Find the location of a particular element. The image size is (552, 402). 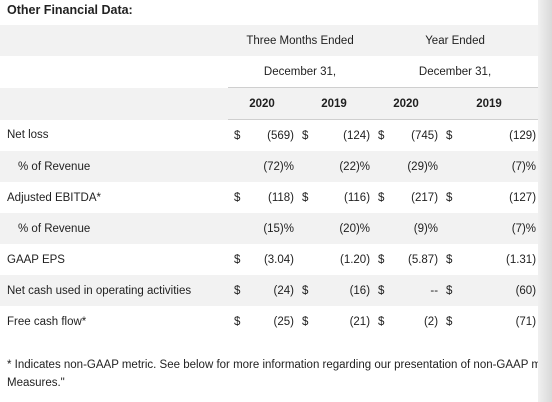

table-row-pct-revenue: % of Revenue (72)% (22)% (29)% (7)% is located at coordinates (269, 166).